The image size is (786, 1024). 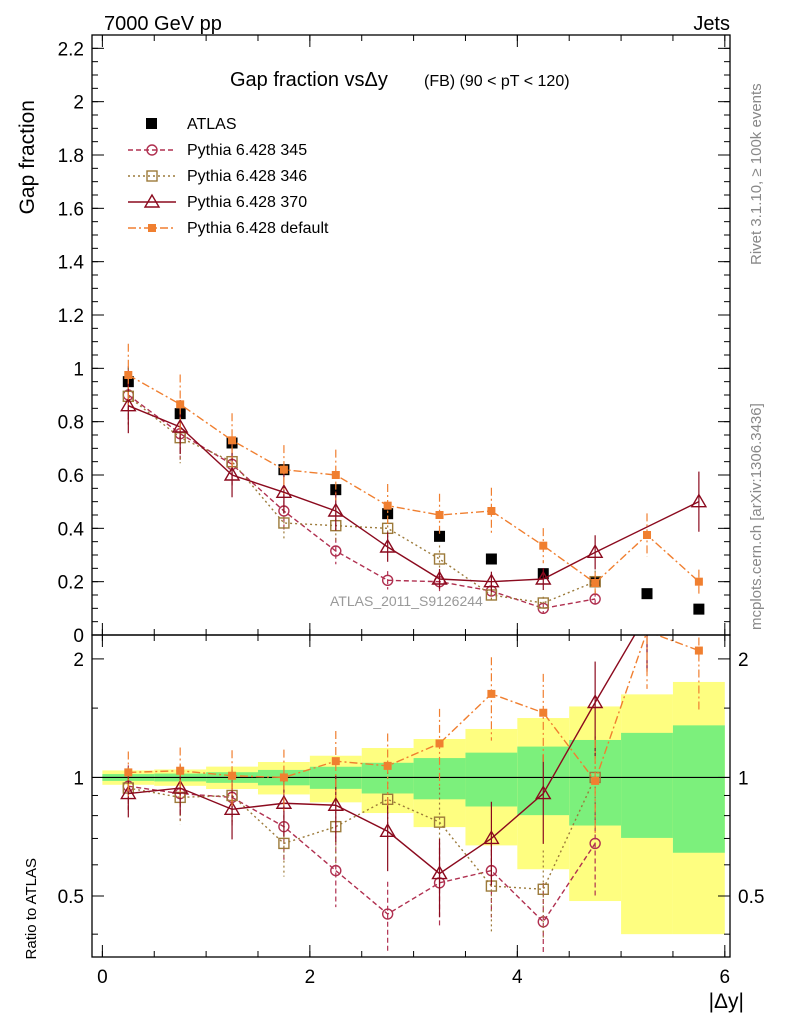 What do you see at coordinates (212, 124) in the screenshot?
I see `legend-label-atlas: ATLAS` at bounding box center [212, 124].